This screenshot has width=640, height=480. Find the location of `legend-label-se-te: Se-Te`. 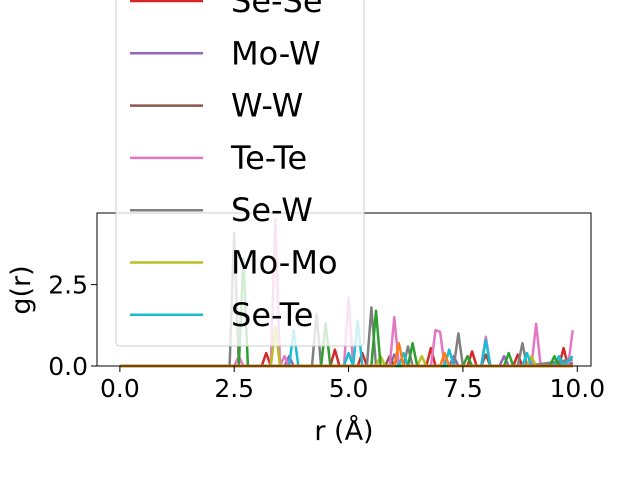

legend-label-se-te: Se-Te is located at coordinates (272, 315).